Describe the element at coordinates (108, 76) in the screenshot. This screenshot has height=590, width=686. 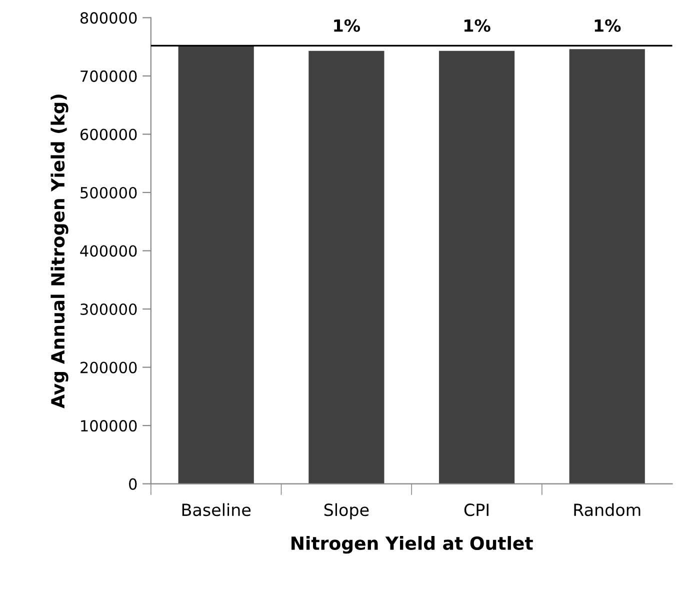
I see `y-tick-label: 700000` at that location.